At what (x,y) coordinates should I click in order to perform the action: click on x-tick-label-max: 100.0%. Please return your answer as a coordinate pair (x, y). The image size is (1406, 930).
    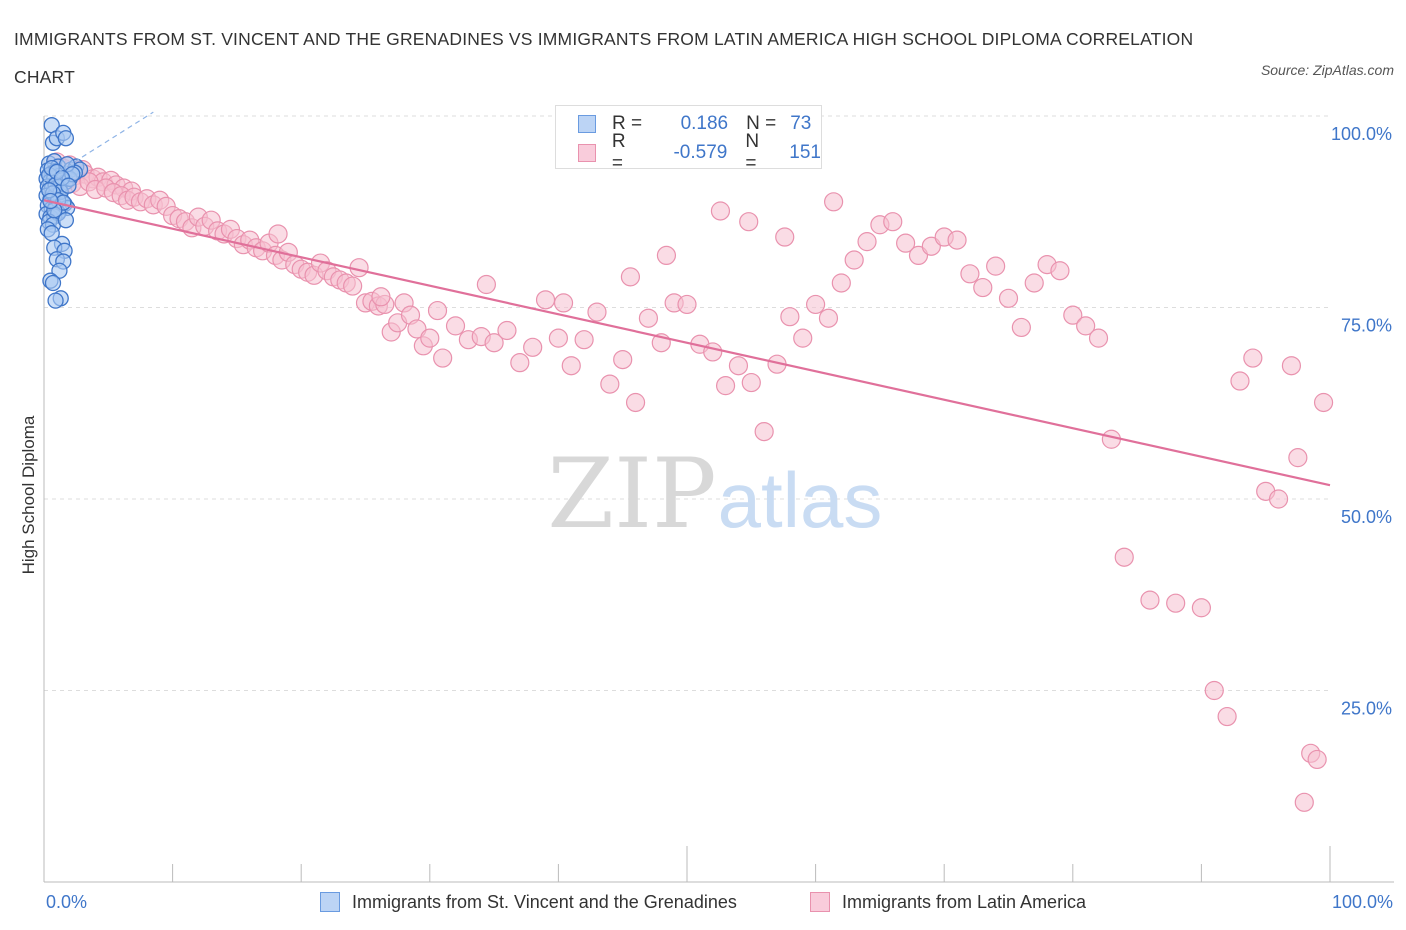
    Looking at the image, I should click on (1362, 902).